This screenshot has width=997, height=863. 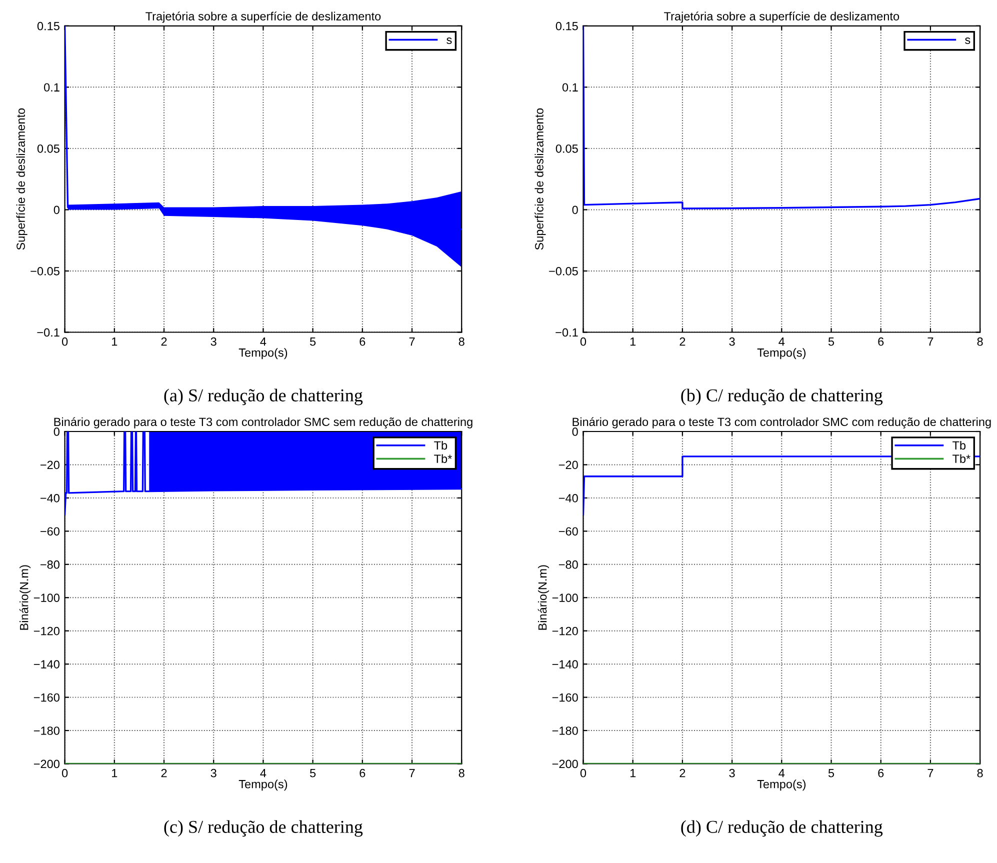 I want to click on chart-title: Binário gerado para o teste T3 com controlador SMC sem redução de chattering, so click(x=263, y=422).